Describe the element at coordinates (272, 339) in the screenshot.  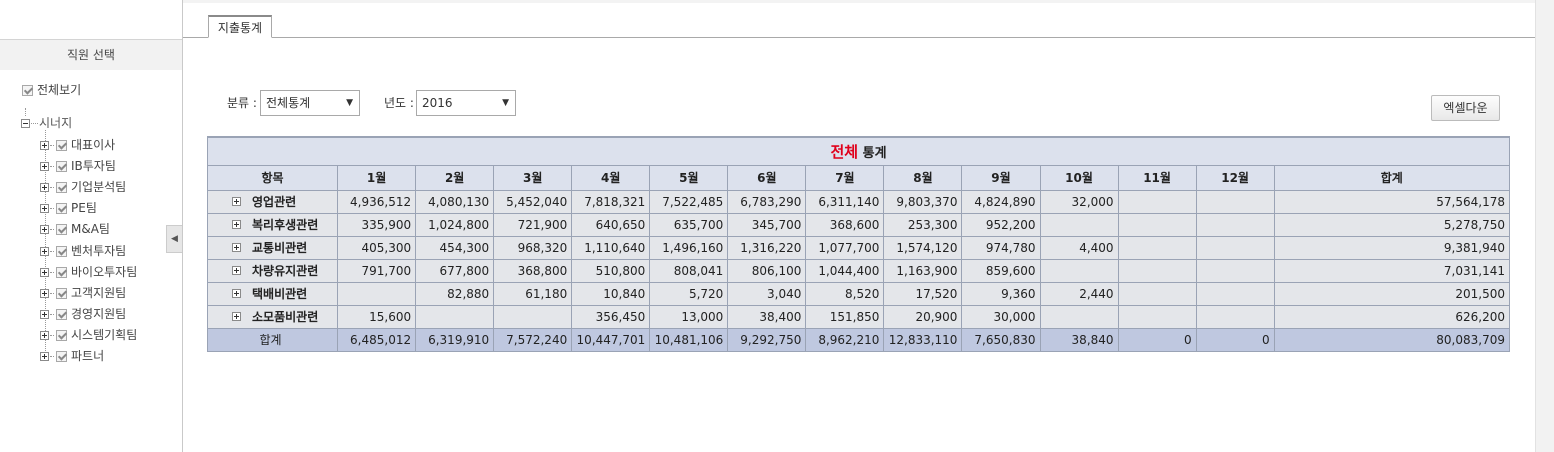
I see `total-label: 합계` at that location.